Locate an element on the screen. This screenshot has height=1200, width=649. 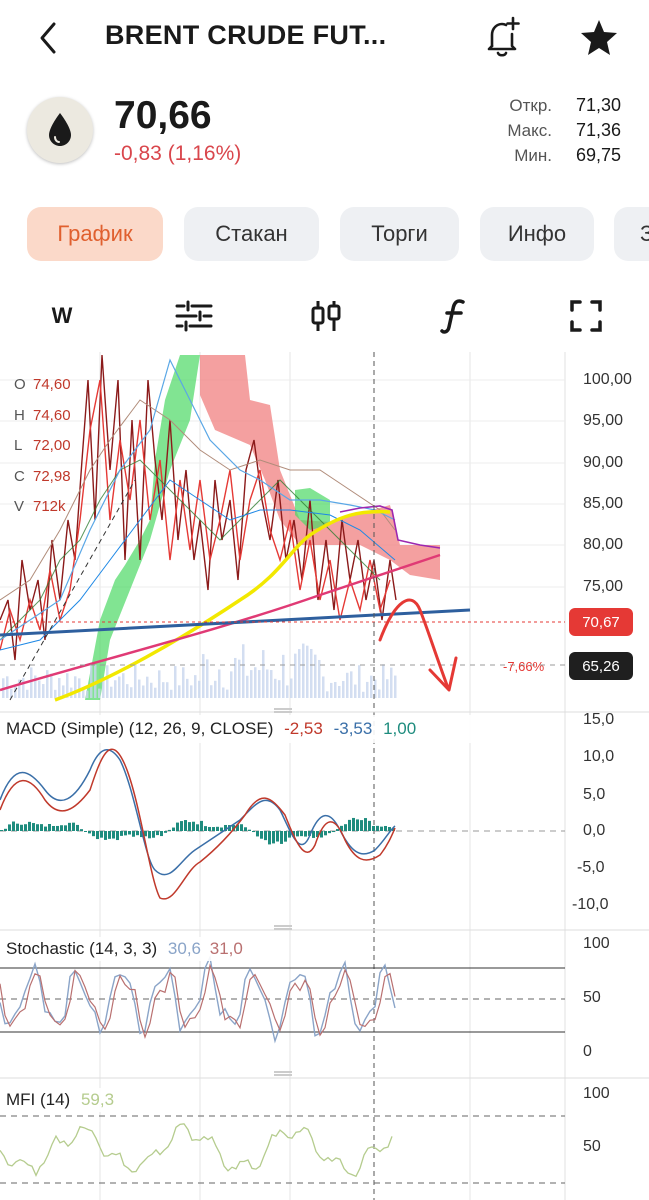
forecast-arrow is located at coordinates (414, 644).